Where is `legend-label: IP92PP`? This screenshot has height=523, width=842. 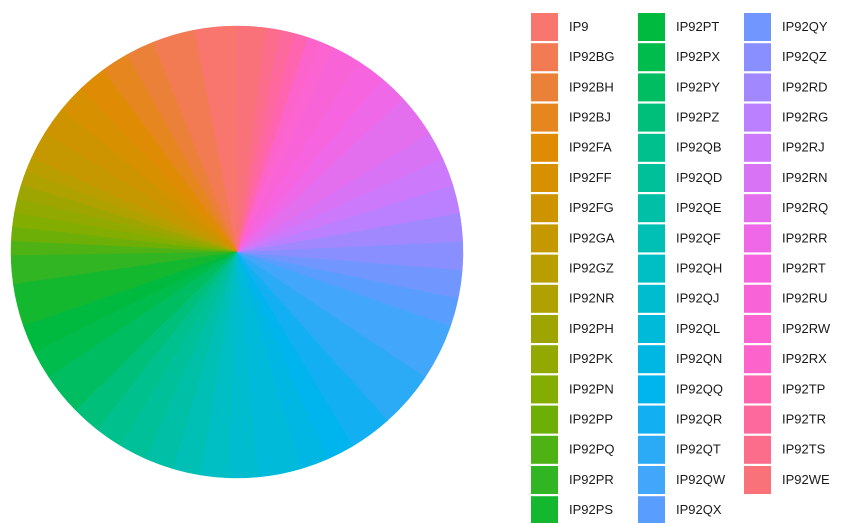 legend-label: IP92PP is located at coordinates (591, 419).